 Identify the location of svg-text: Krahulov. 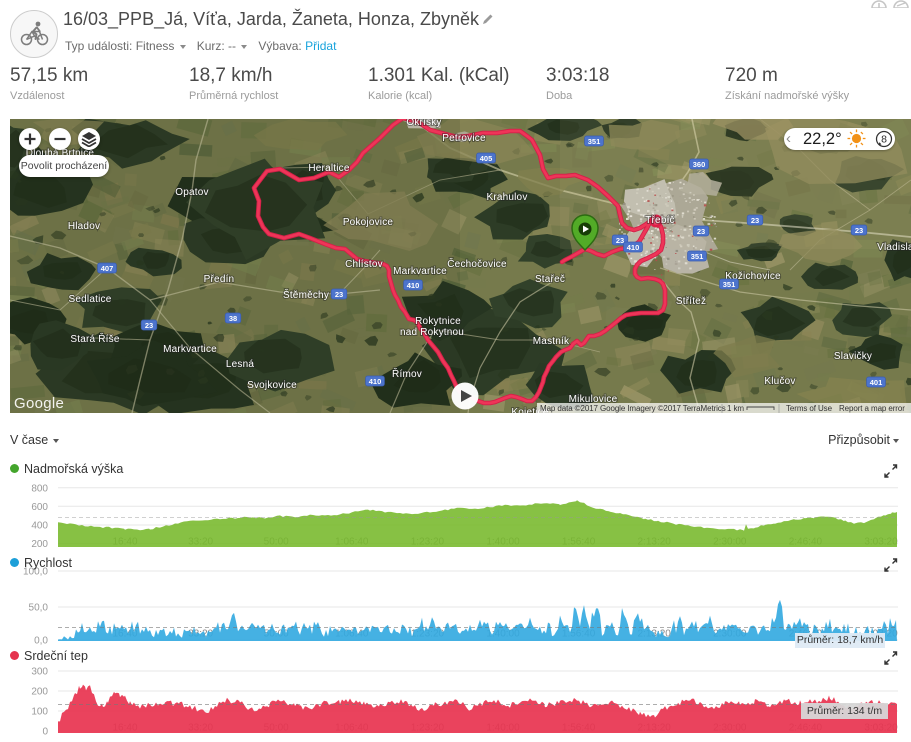
(506, 197).